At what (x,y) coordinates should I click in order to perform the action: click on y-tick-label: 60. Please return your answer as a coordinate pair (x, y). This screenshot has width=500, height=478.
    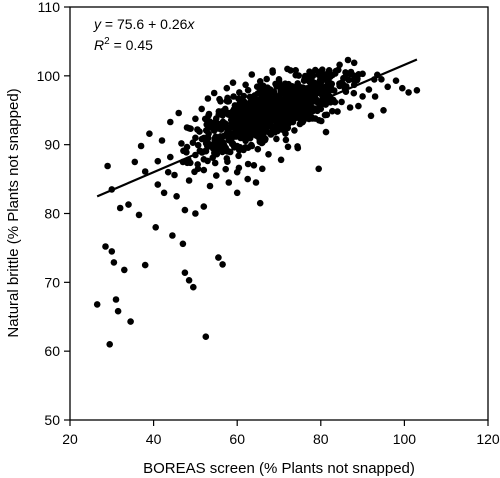
    Looking at the image, I should click on (52, 351).